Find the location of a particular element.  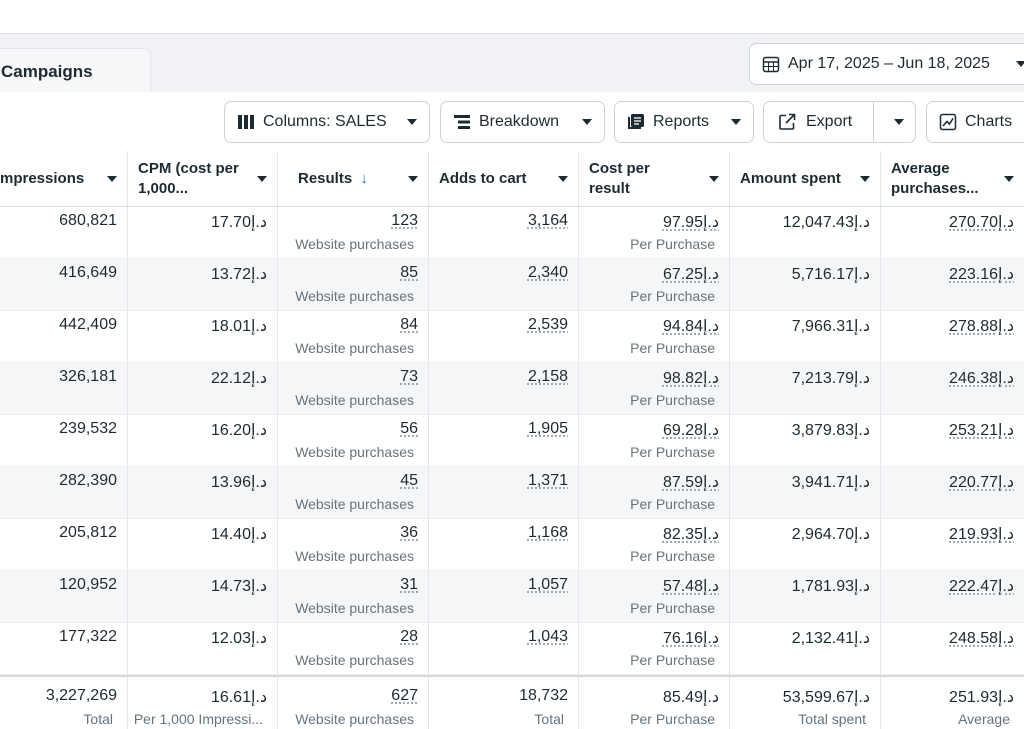

reports-icon is located at coordinates (636, 122).